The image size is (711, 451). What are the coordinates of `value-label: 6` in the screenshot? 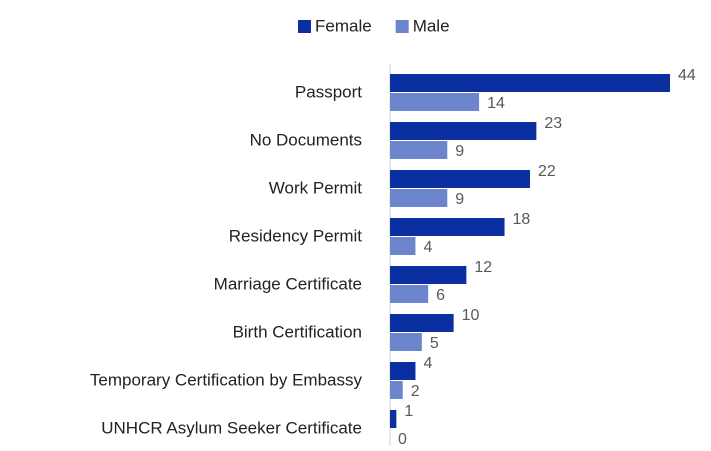 It's located at (440, 295).